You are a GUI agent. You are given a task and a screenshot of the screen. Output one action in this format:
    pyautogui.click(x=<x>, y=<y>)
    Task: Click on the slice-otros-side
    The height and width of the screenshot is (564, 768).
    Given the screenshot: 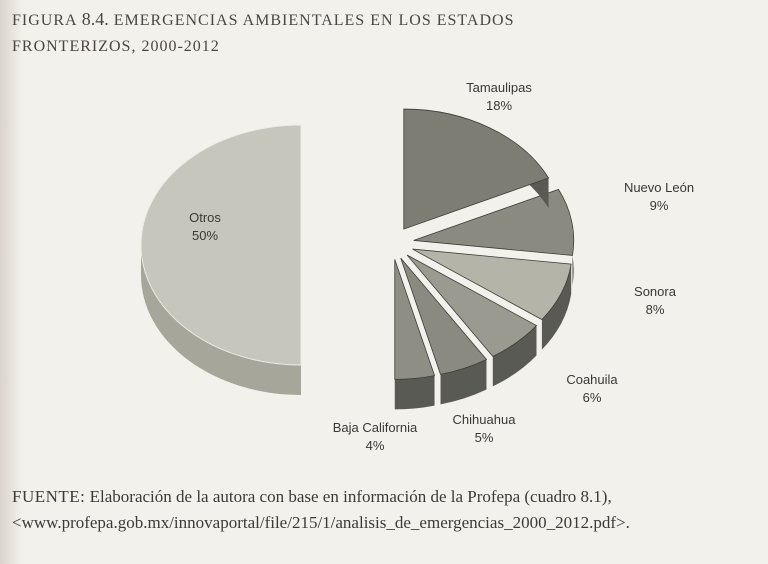 What is the action you would take?
    pyautogui.click(x=221, y=320)
    